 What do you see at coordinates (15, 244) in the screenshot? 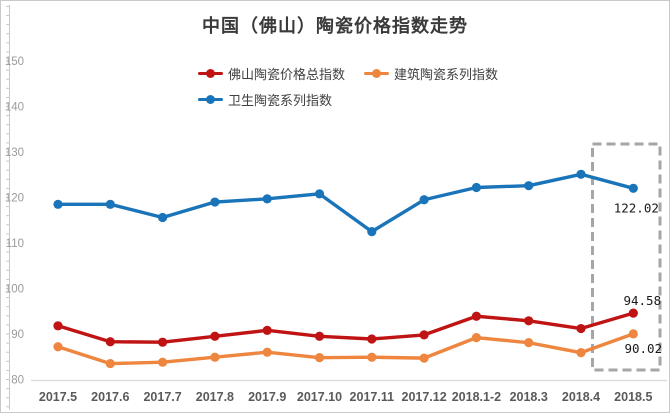
I see `y-axis-label: 110` at bounding box center [15, 244].